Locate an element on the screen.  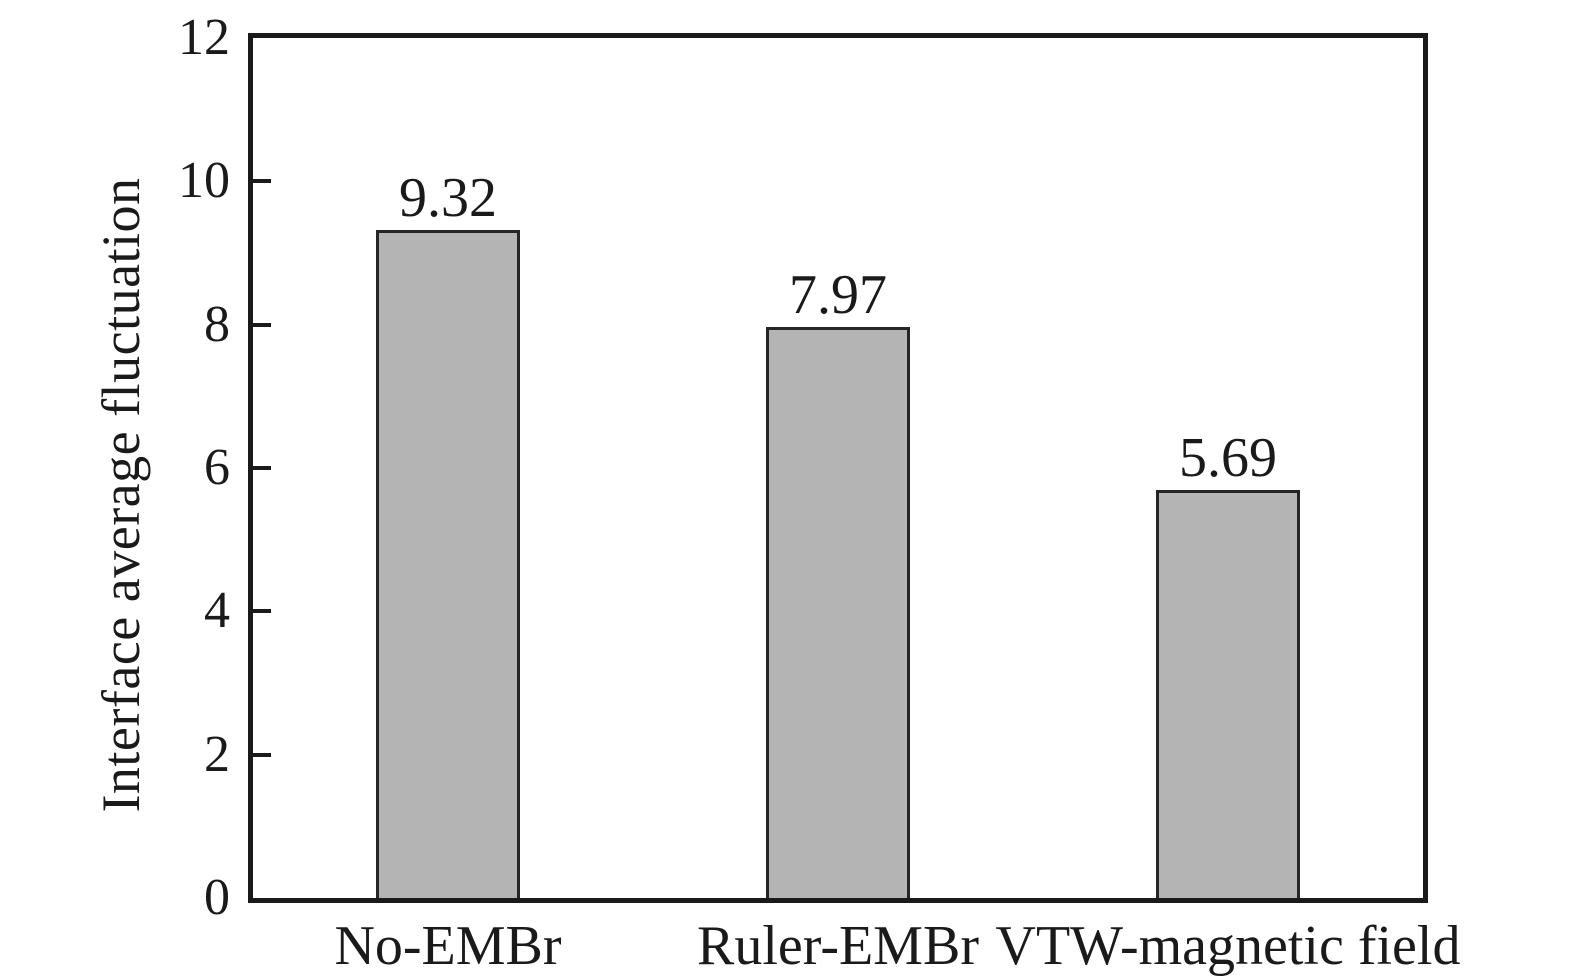
y-tick-label: 0 is located at coordinates (217, 897).